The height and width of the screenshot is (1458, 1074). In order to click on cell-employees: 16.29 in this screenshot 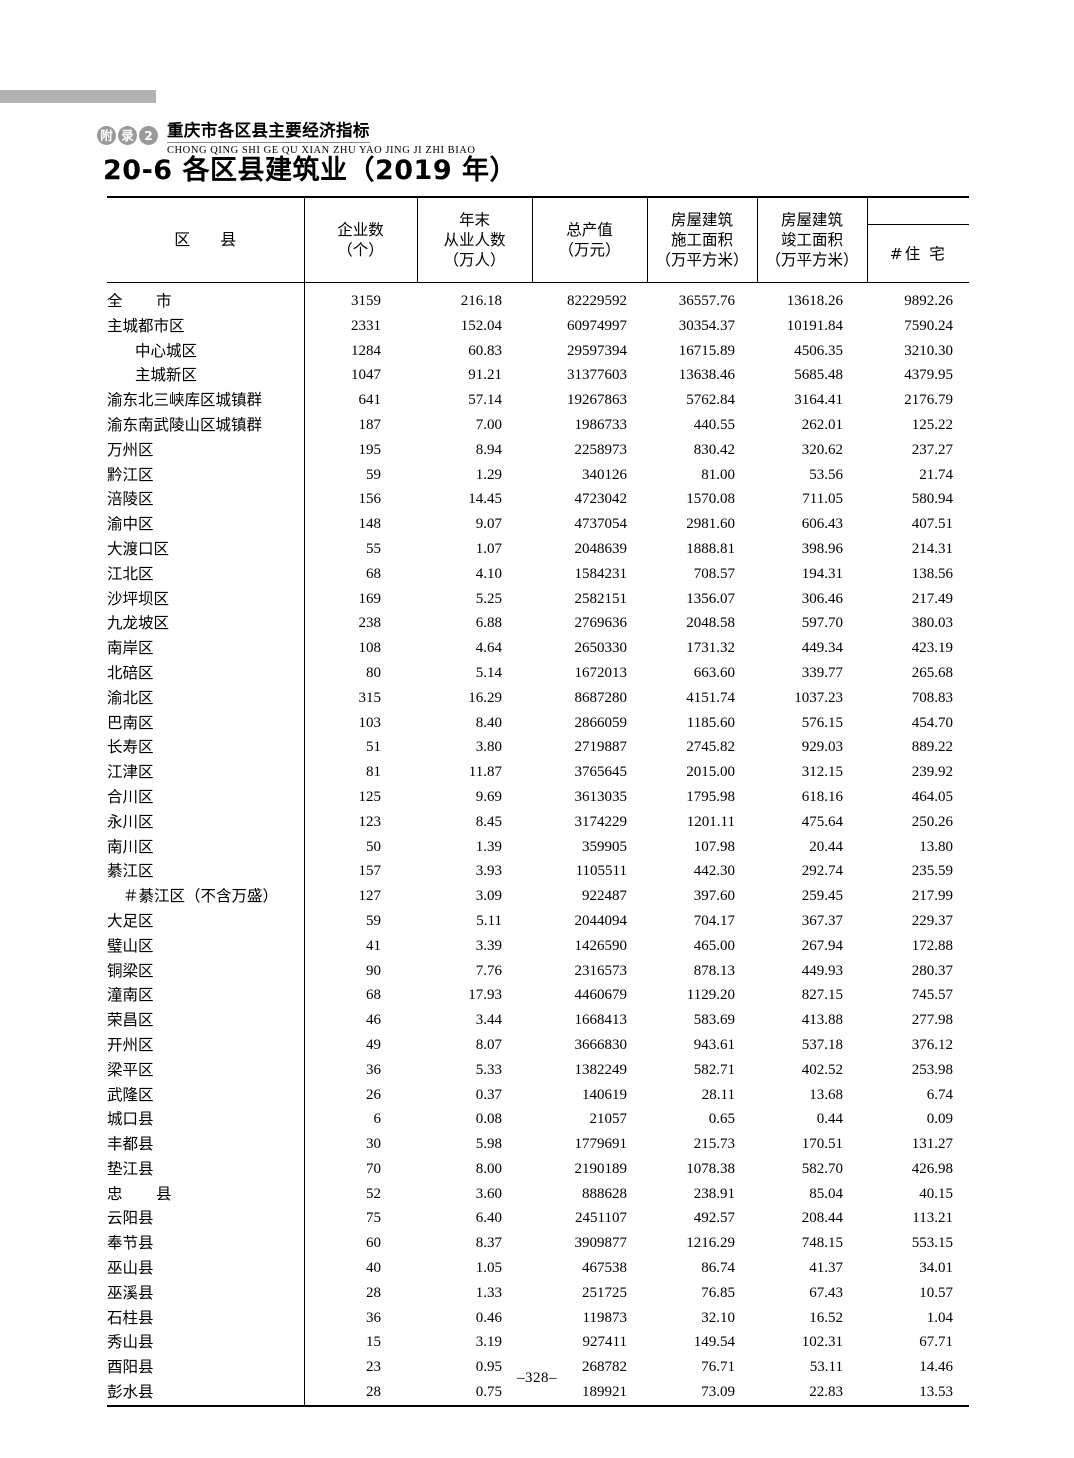, I will do `click(485, 697)`.